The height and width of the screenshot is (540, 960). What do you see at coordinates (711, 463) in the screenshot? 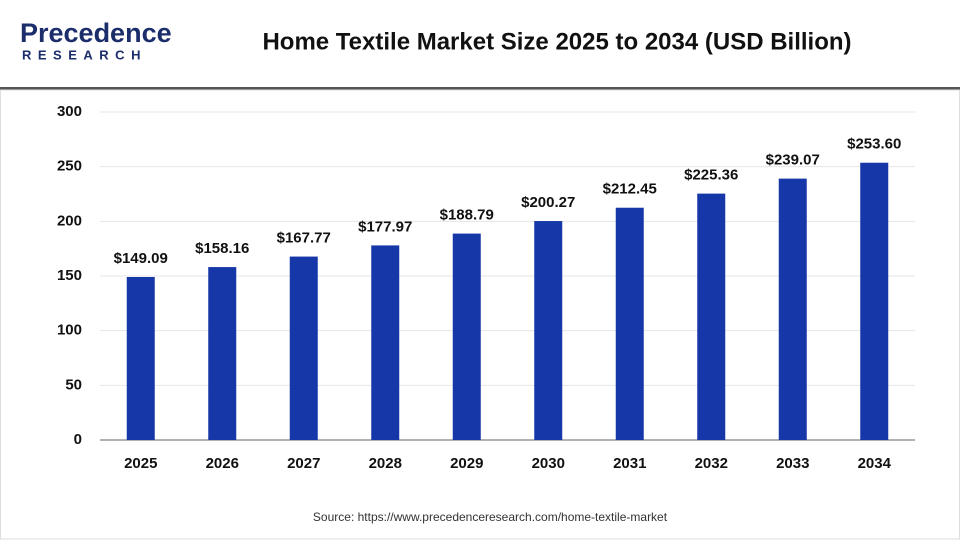
I see `x-tick-label: 2032` at bounding box center [711, 463].